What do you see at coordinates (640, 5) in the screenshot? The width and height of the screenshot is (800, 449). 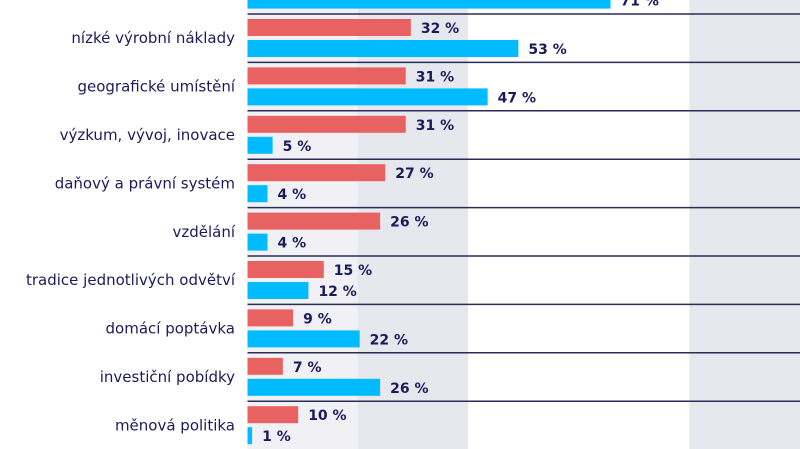 I see `data-label: 71 %` at bounding box center [640, 5].